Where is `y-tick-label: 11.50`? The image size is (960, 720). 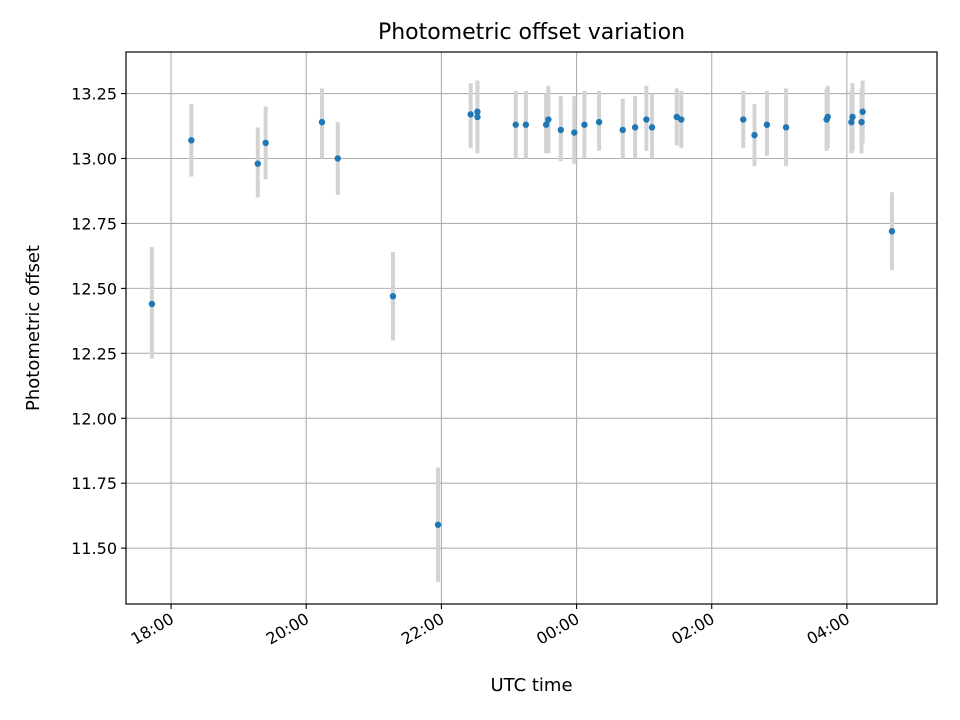 y-tick-label: 11.50 is located at coordinates (94, 548).